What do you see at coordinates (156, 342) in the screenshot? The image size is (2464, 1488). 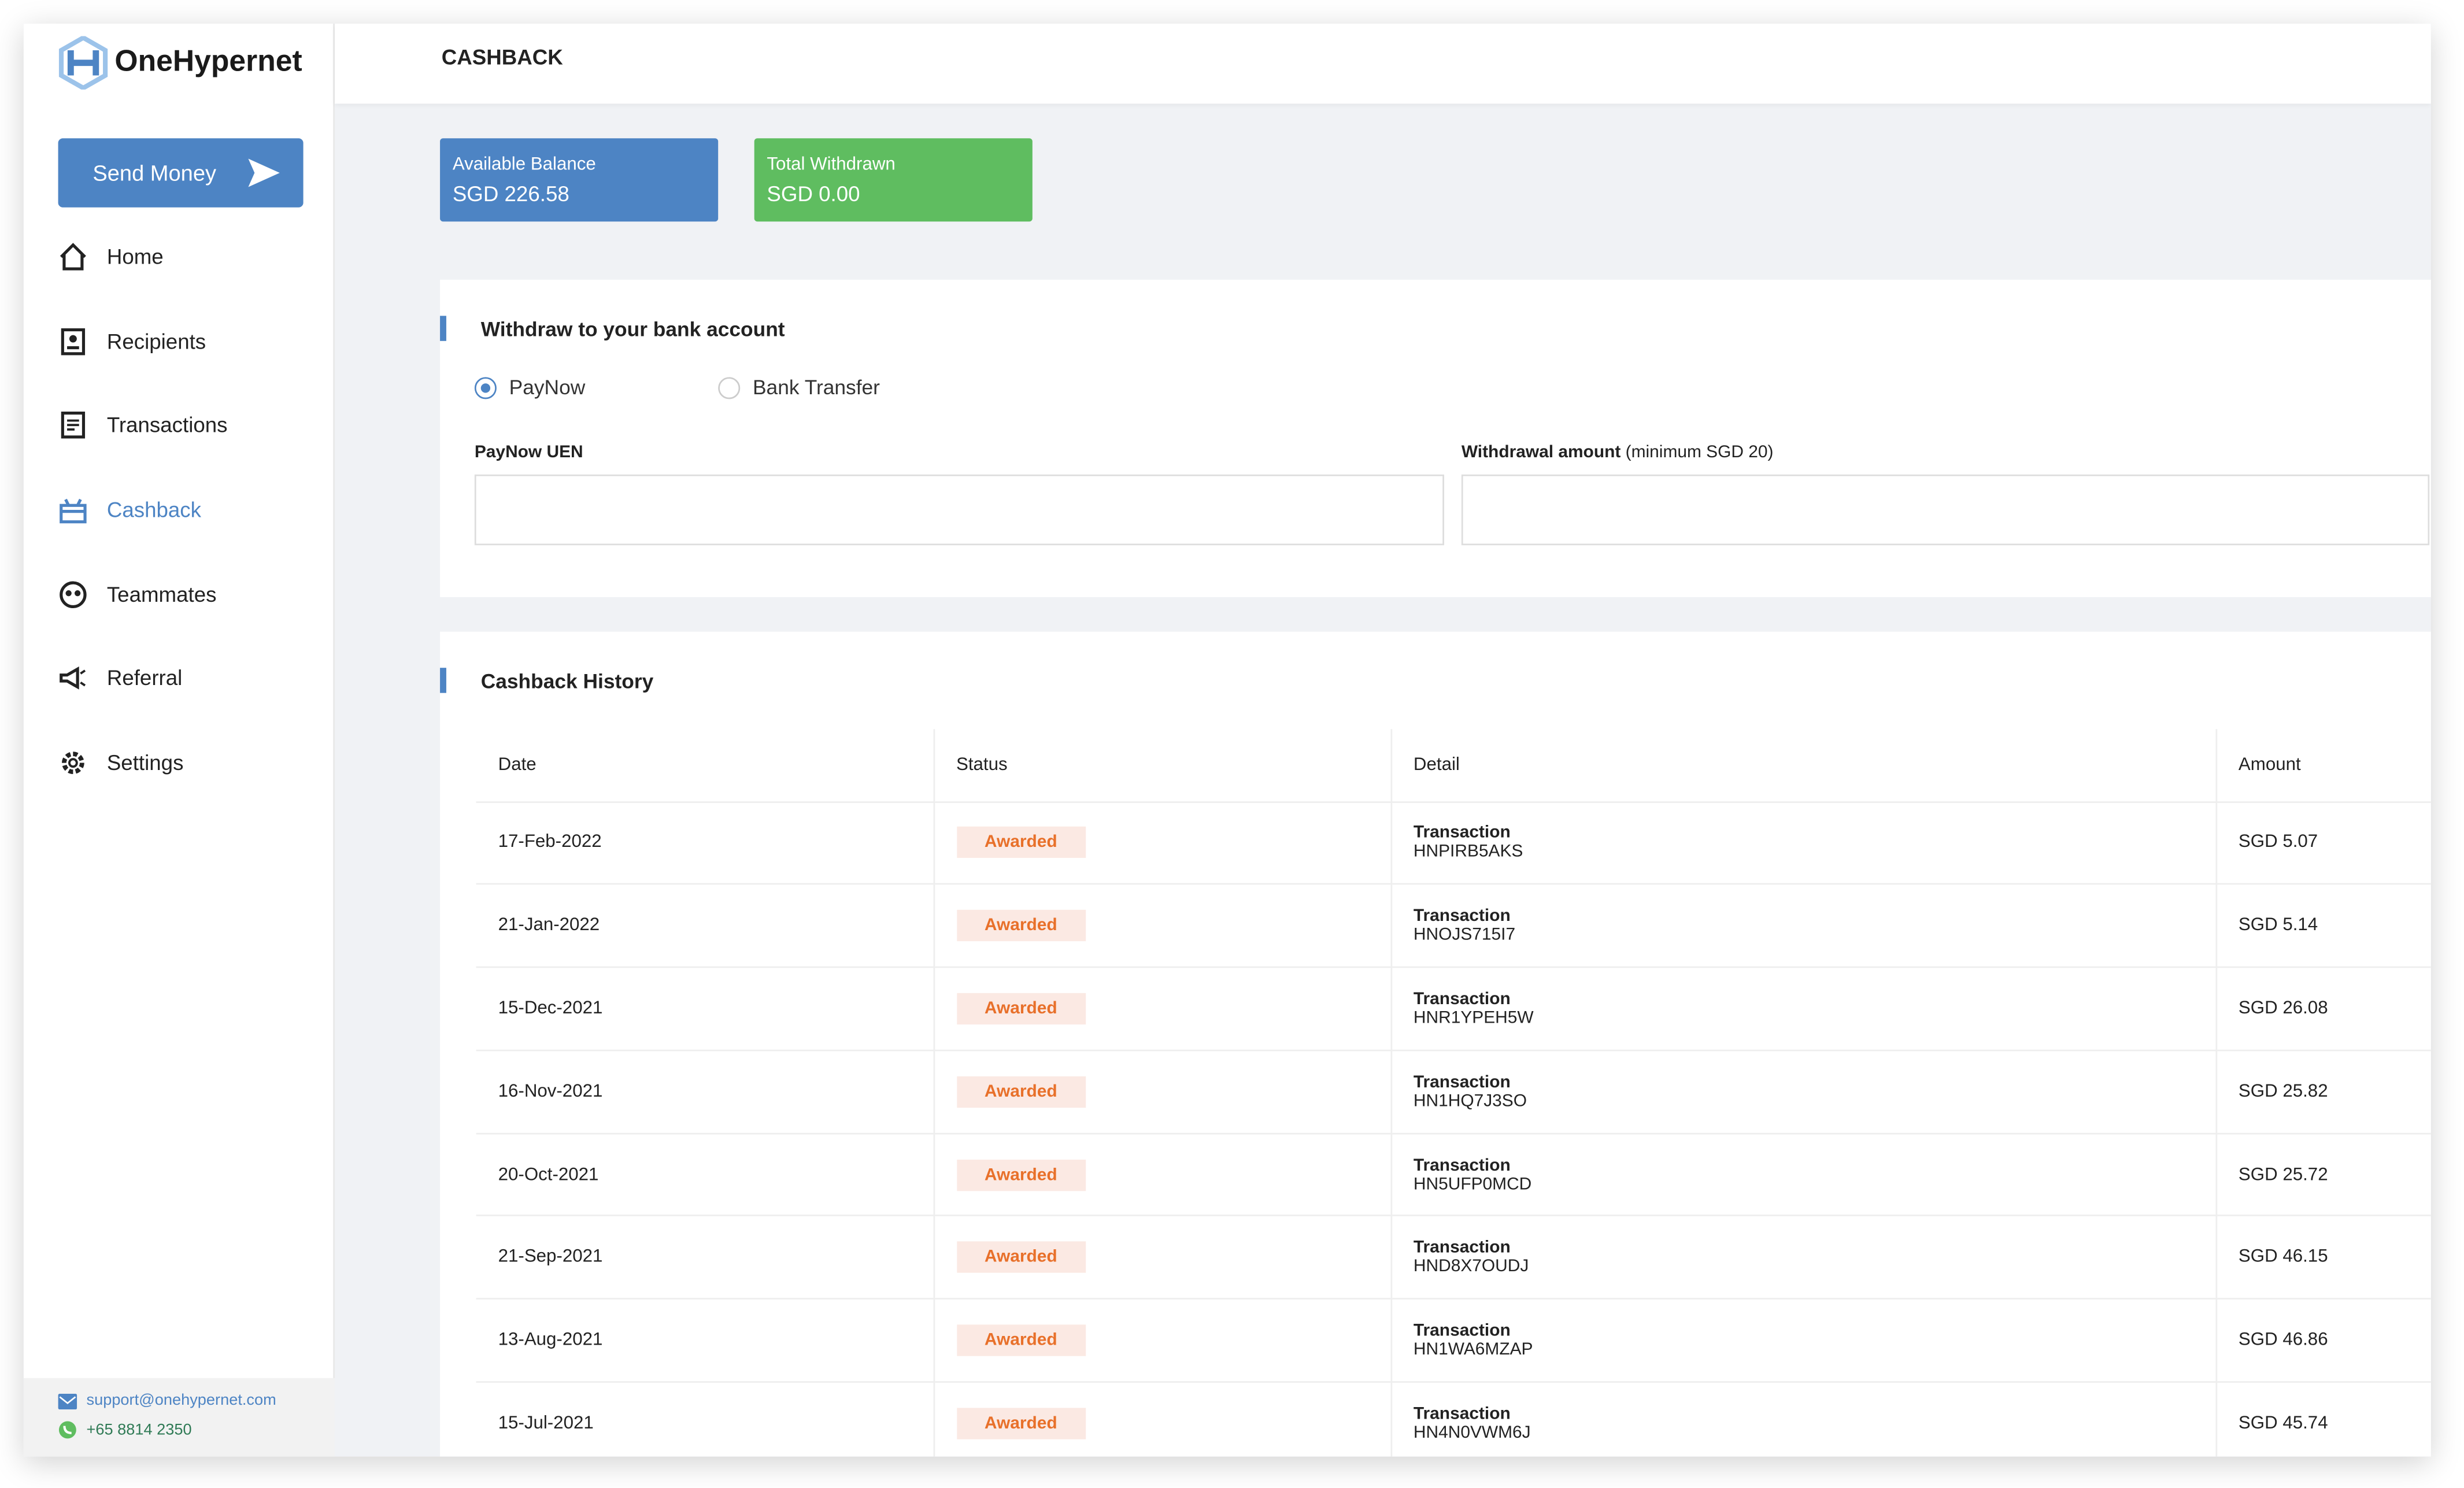 I see `nav-label: Recipients` at bounding box center [156, 342].